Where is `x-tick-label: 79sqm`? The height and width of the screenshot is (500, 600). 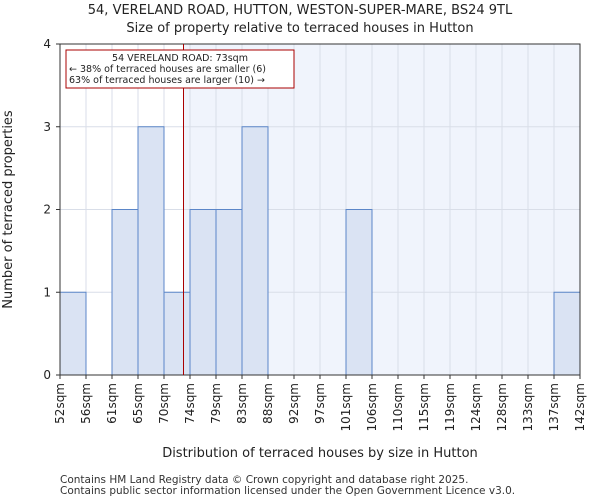 x-tick-label: 79sqm is located at coordinates (216, 403).